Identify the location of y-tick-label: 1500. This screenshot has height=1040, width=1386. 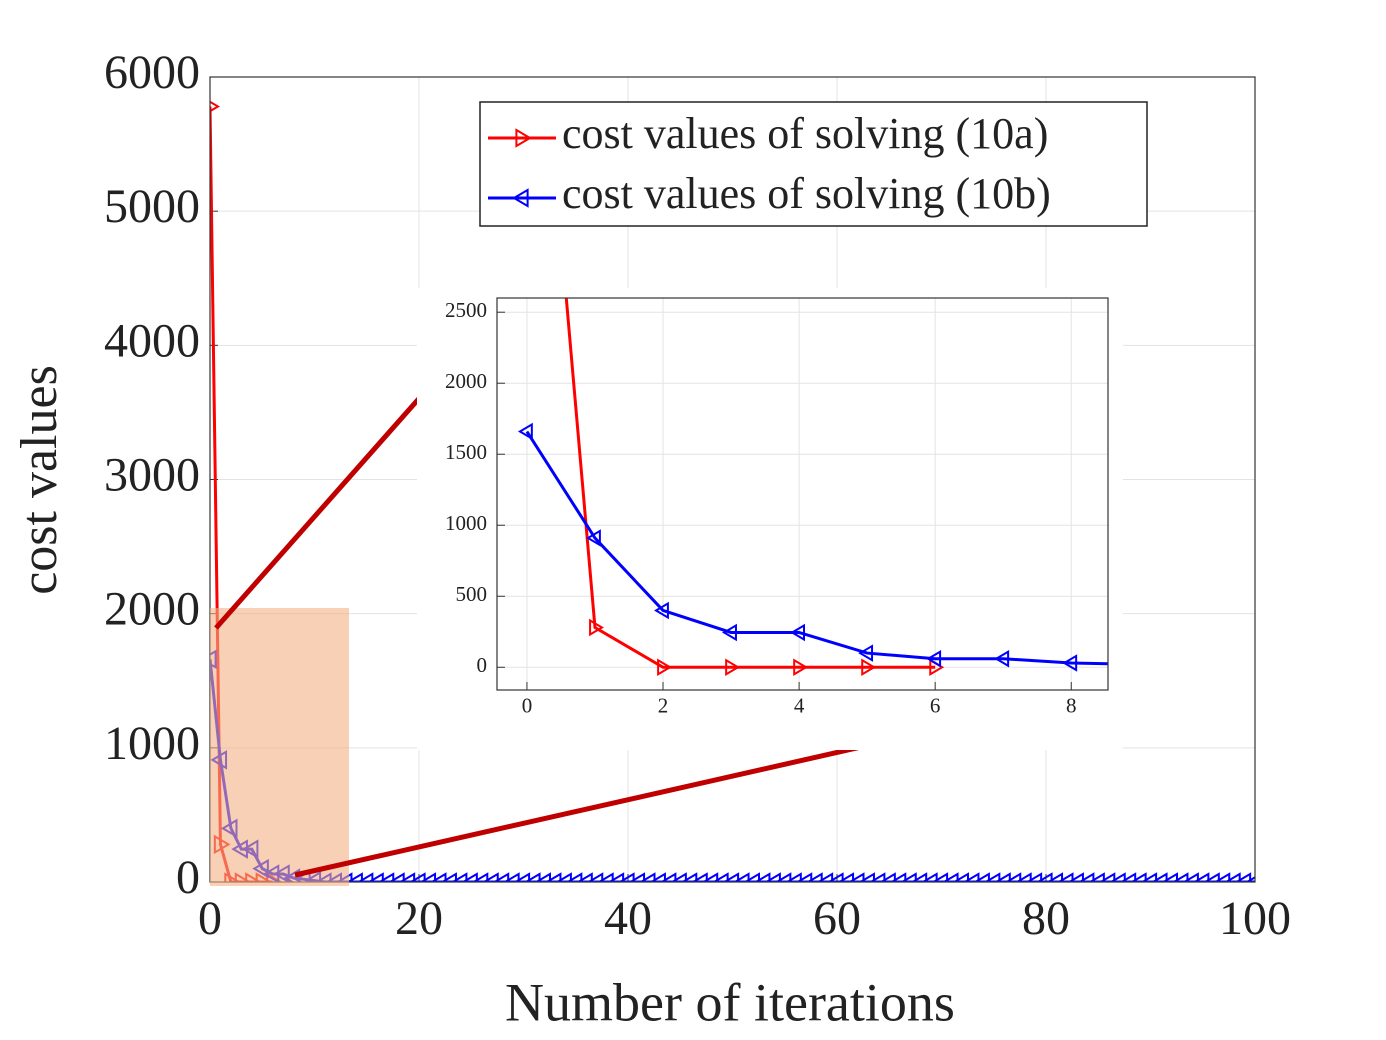
(466, 452).